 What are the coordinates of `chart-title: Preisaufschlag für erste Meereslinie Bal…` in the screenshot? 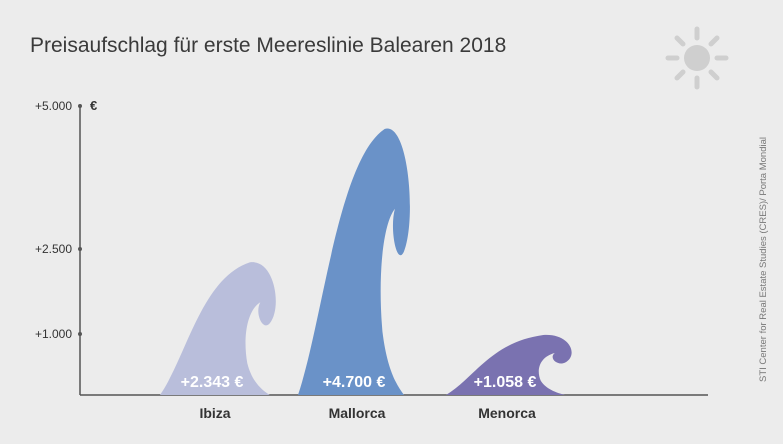 It's located at (268, 45).